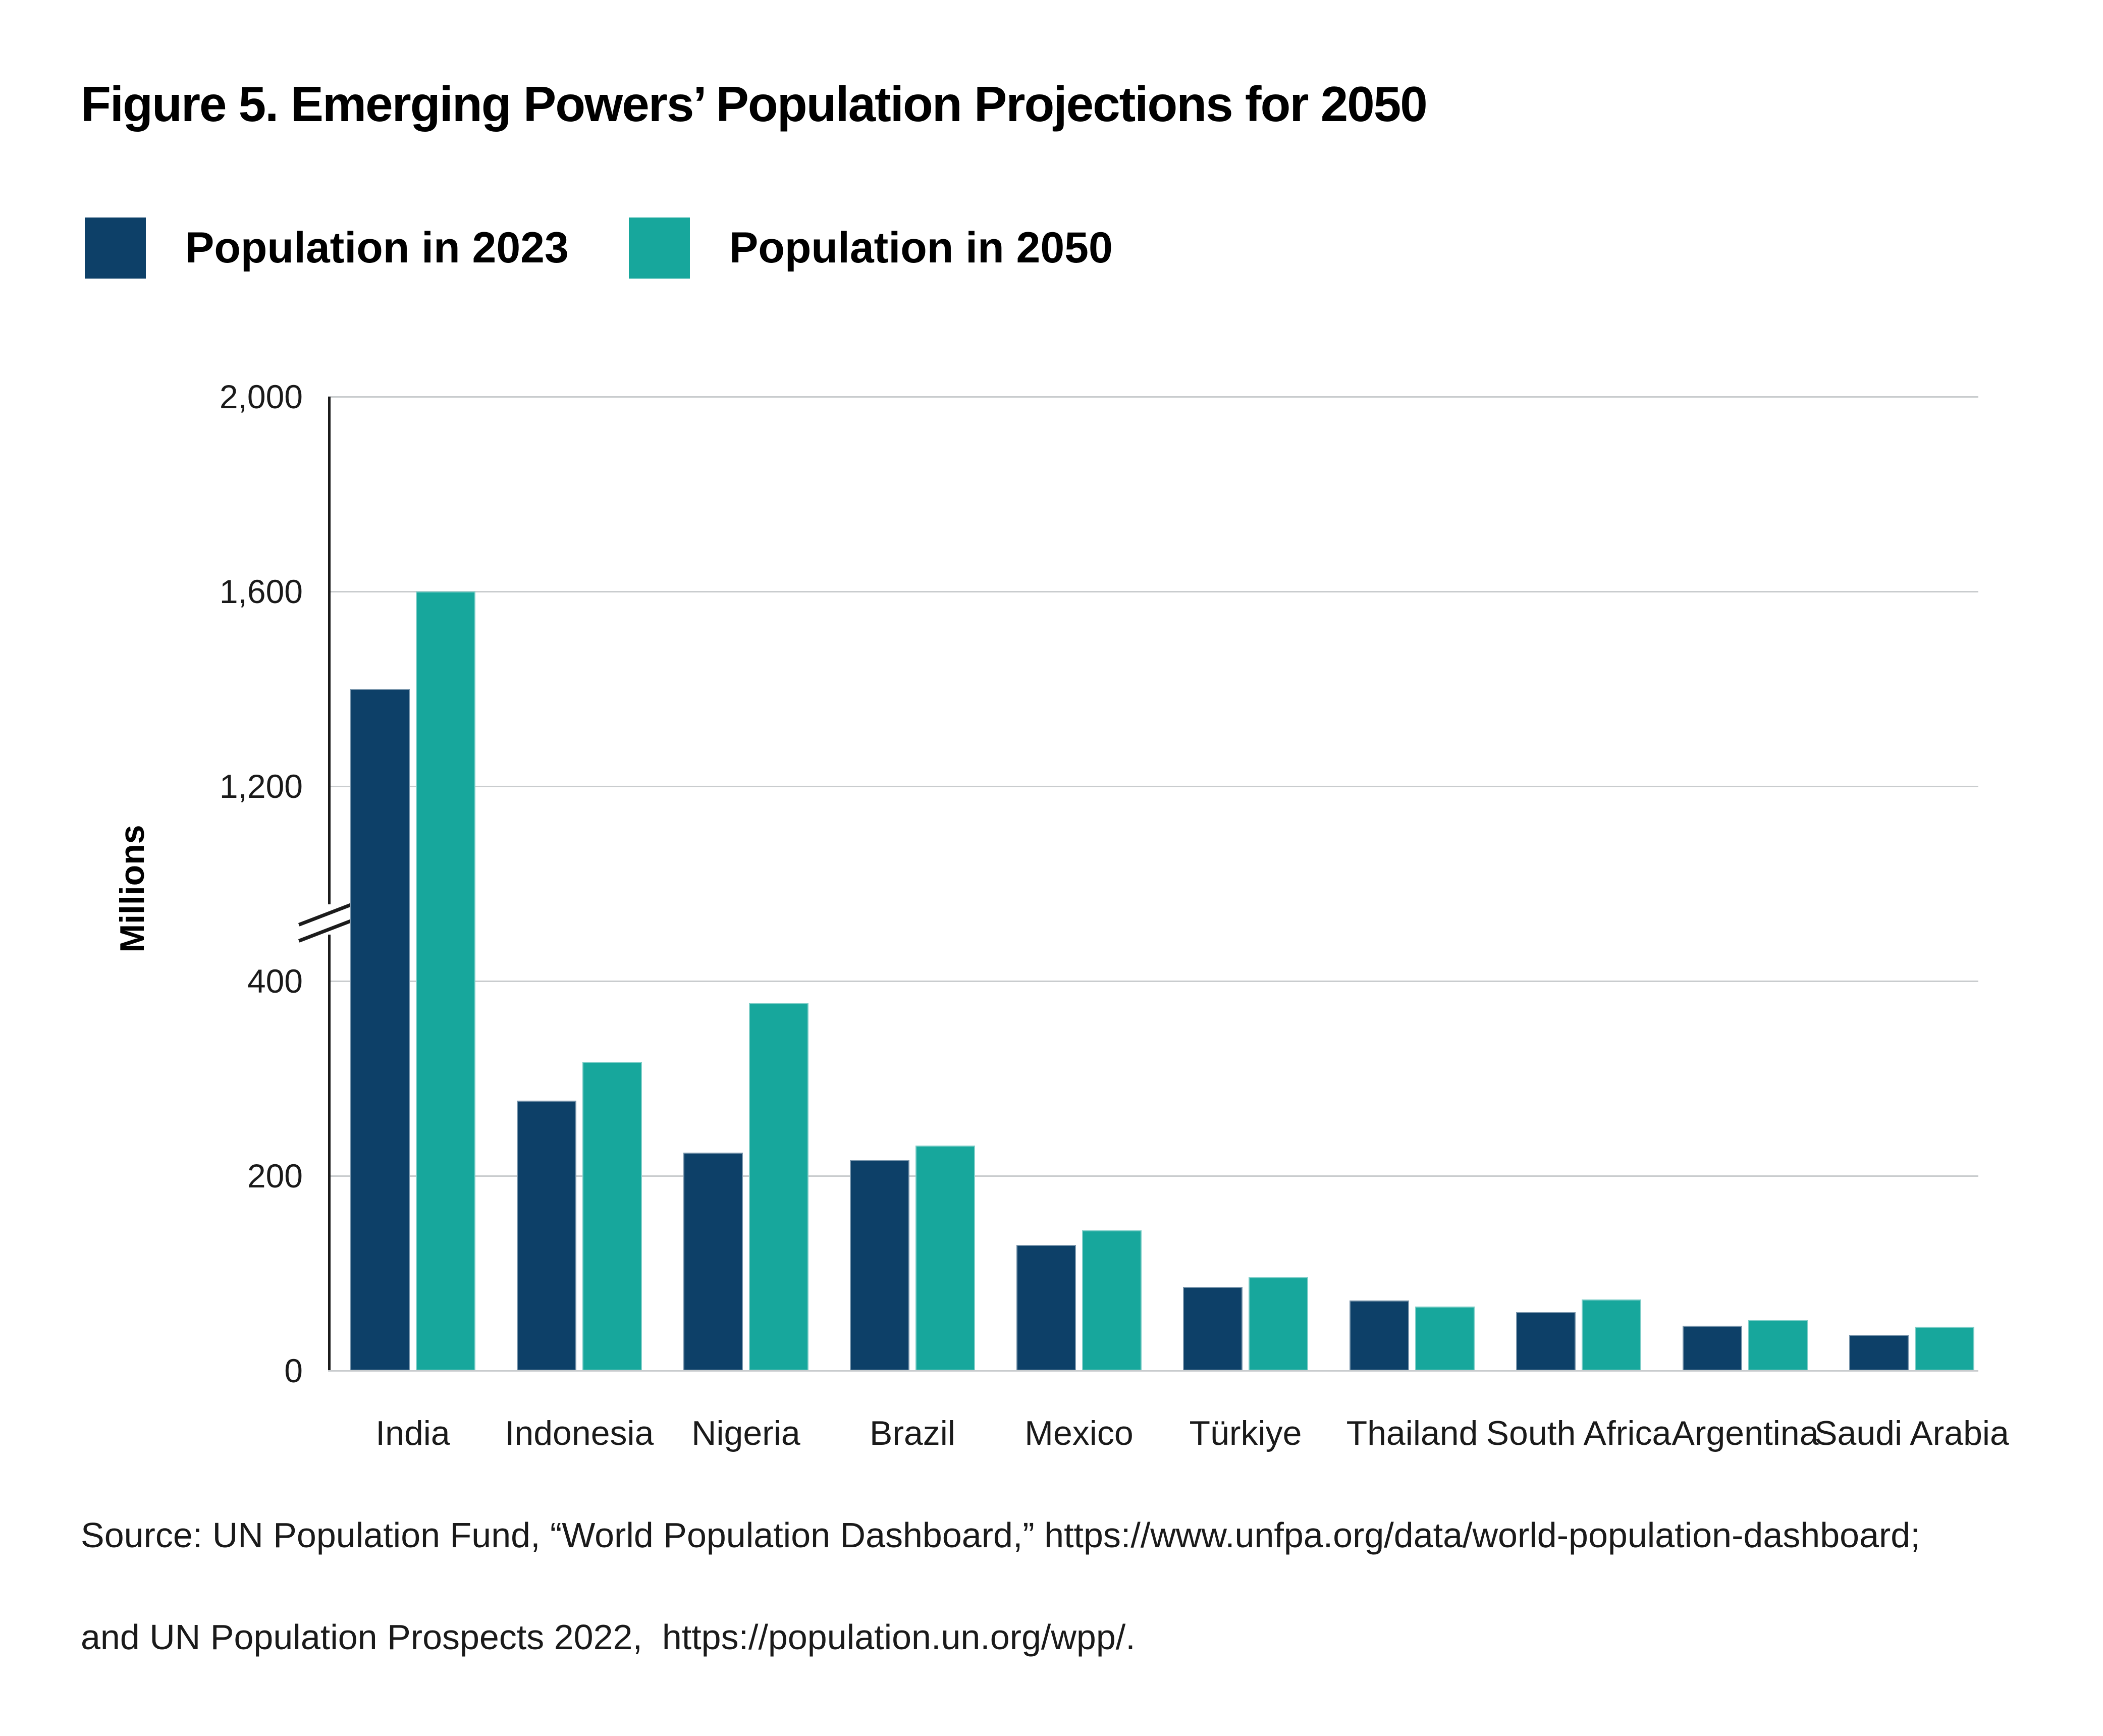 The image size is (2103, 1736). I want to click on bar-indonesia-2050, so click(612, 1216).